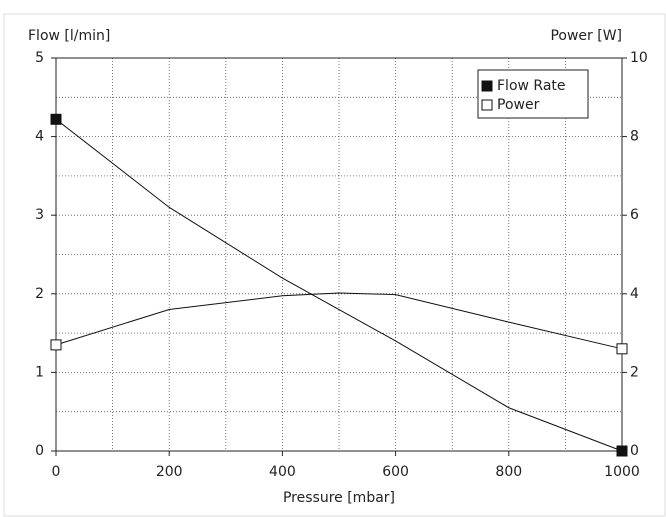 The image size is (666, 517). Describe the element at coordinates (395, 472) in the screenshot. I see `x-tick-label: 600` at that location.